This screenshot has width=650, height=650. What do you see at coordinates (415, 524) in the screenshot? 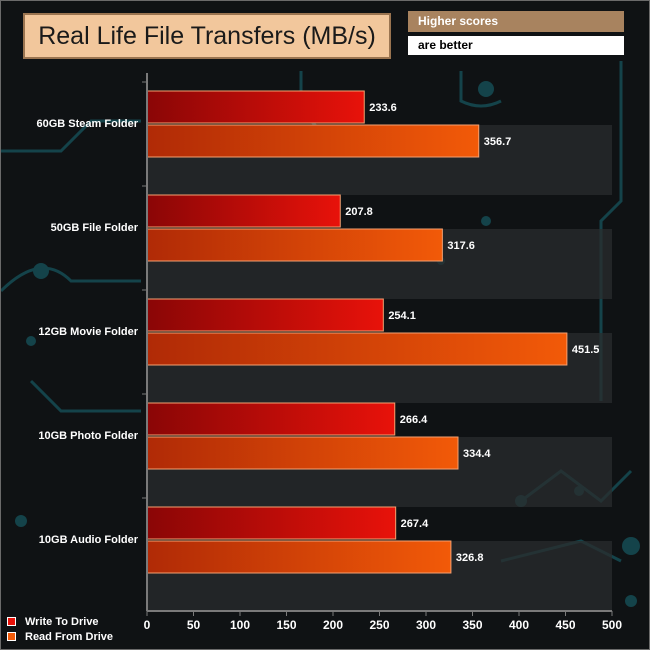
I see `value-label-write-4: 267.4` at bounding box center [415, 524].